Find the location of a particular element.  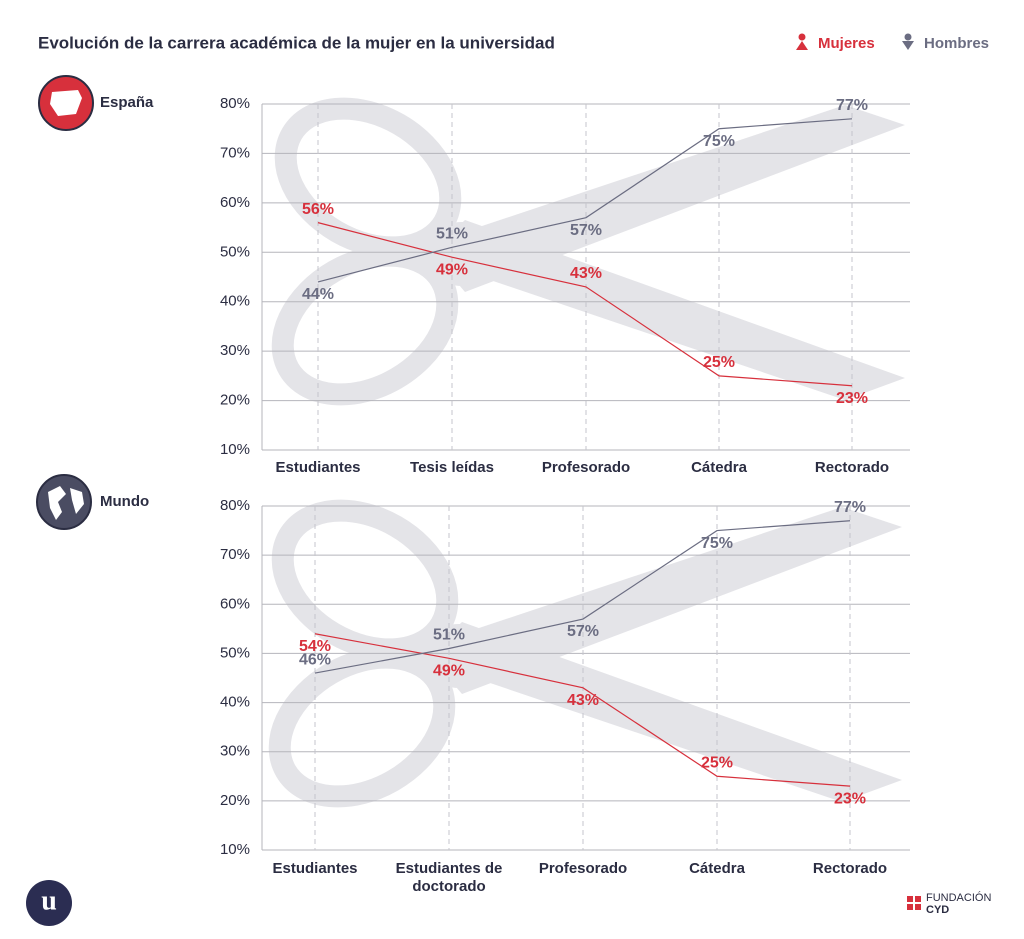

globe-icon is located at coordinates (64, 502).